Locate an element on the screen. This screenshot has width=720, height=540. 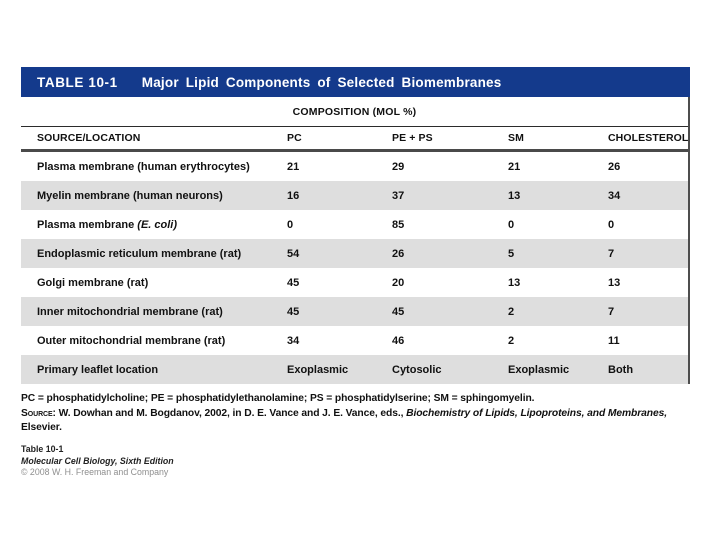
credit-copyright: © 2008 W. H. Freeman and Company is located at coordinates (95, 472).